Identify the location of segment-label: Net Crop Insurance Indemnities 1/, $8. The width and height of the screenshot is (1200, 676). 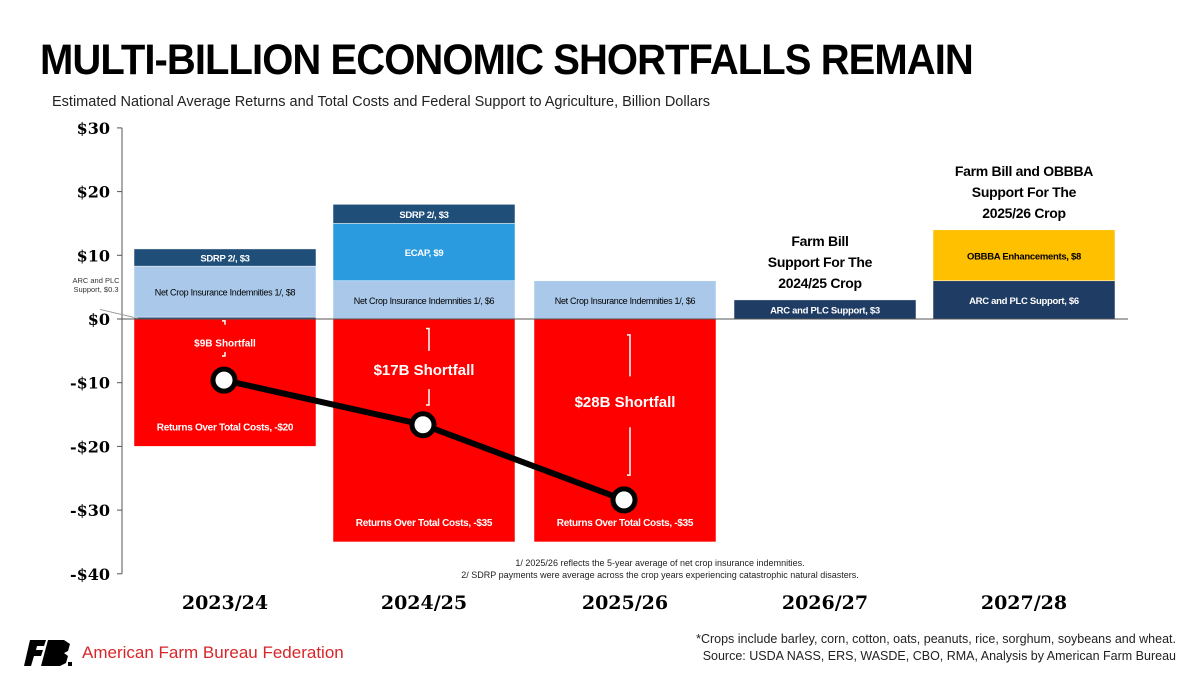
(225, 293).